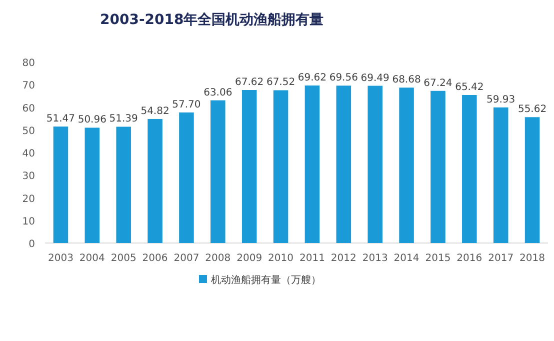  Describe the element at coordinates (406, 80) in the screenshot. I see `text: 68.68` at that location.